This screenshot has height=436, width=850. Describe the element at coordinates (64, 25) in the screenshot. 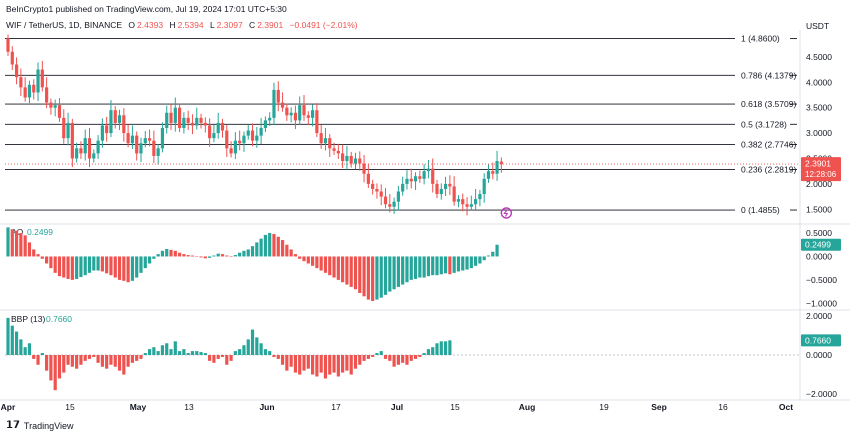

I see `symbol-label: WIF / TetherUS, 1D, BINANCE` at that location.